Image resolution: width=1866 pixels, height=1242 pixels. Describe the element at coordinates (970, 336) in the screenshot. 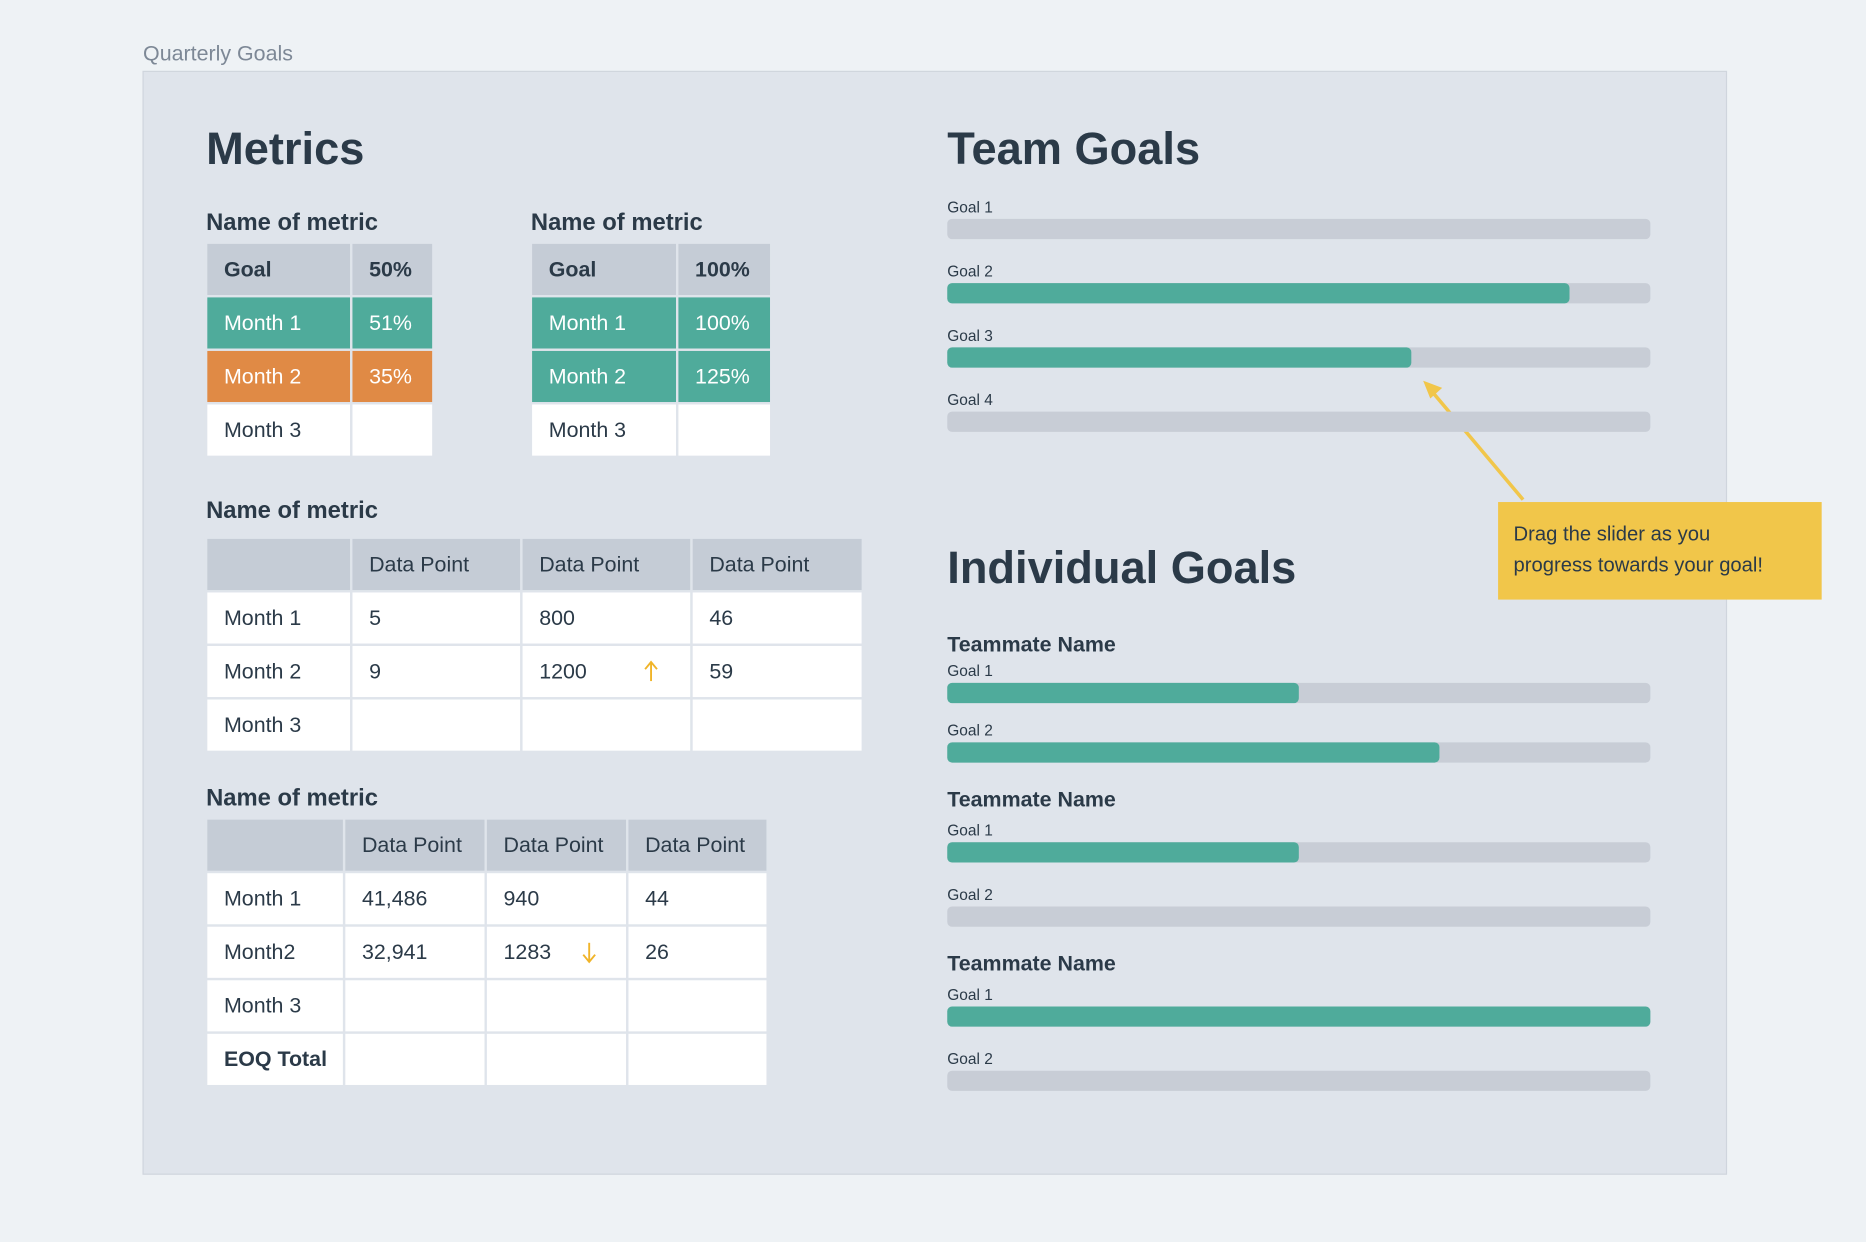

I see `goal-label: Goal 3` at that location.